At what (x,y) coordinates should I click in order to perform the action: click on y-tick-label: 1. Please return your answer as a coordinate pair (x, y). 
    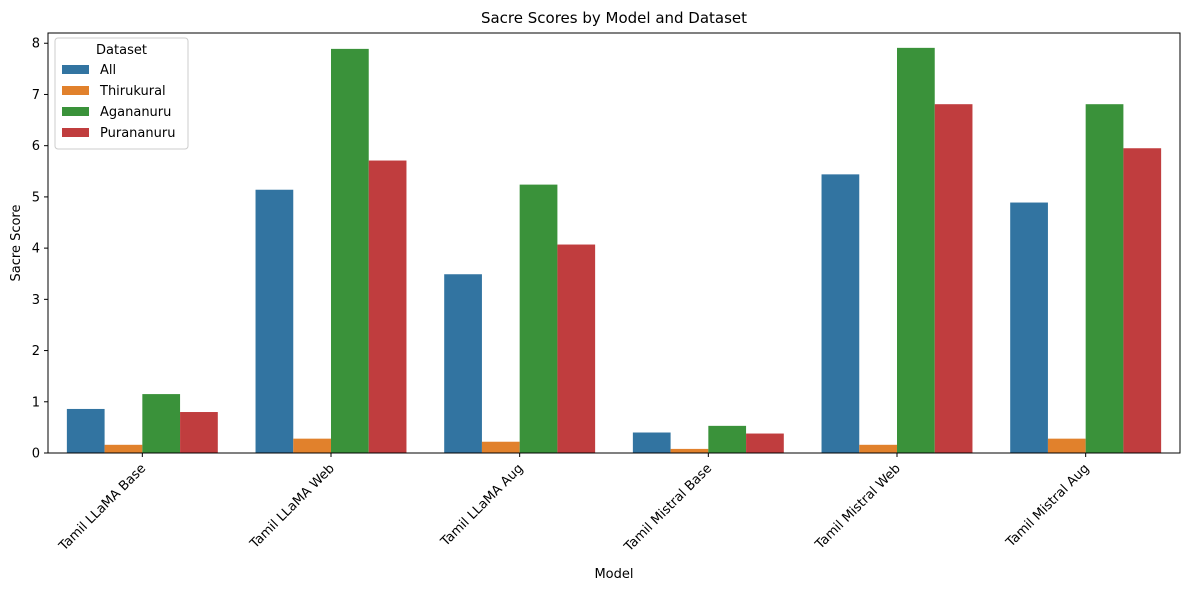
    Looking at the image, I should click on (36, 402).